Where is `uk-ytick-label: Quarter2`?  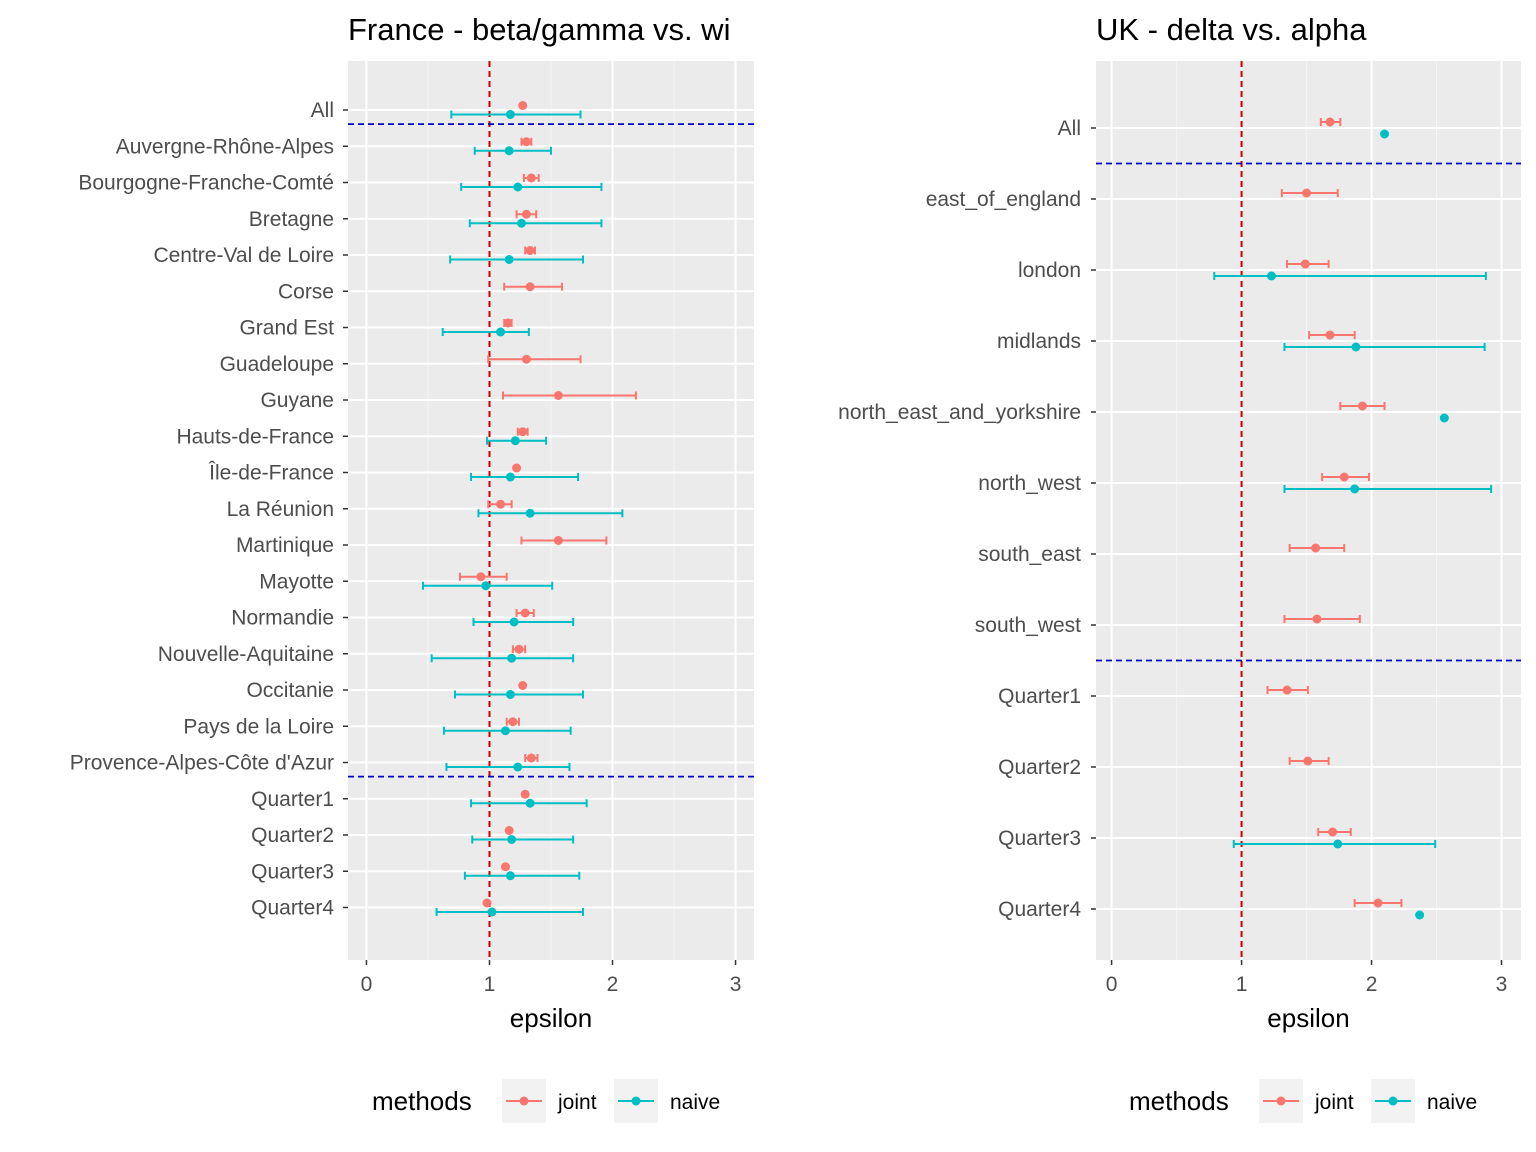 uk-ytick-label: Quarter2 is located at coordinates (1039, 767).